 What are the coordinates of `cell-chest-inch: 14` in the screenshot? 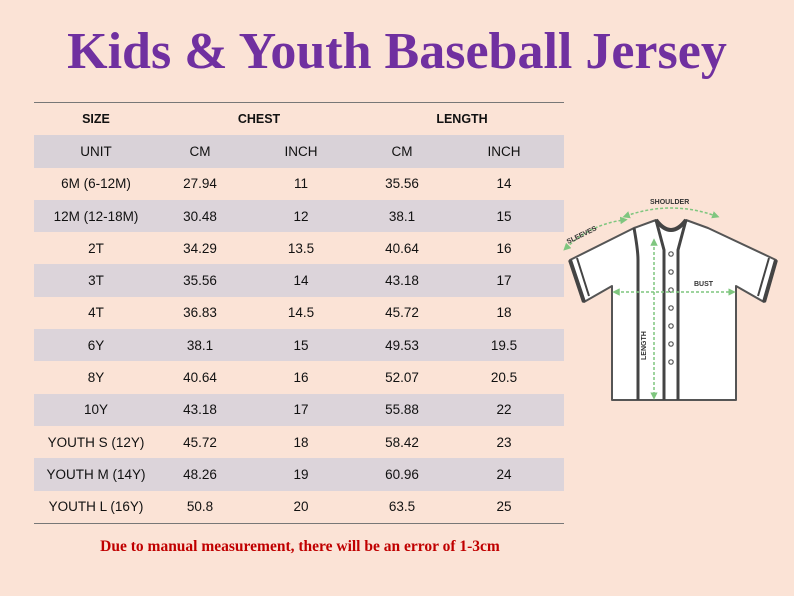 It's located at (301, 280).